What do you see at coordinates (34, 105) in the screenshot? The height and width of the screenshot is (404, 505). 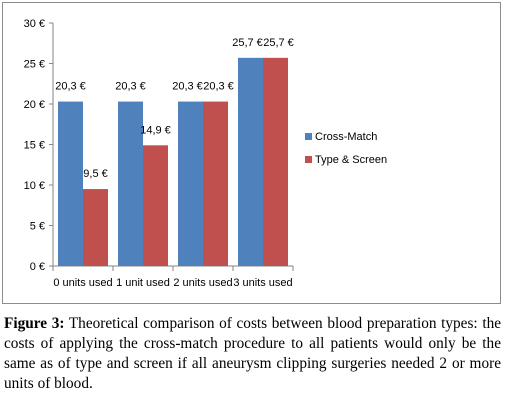 I see `y-tick-label: 20 €` at bounding box center [34, 105].